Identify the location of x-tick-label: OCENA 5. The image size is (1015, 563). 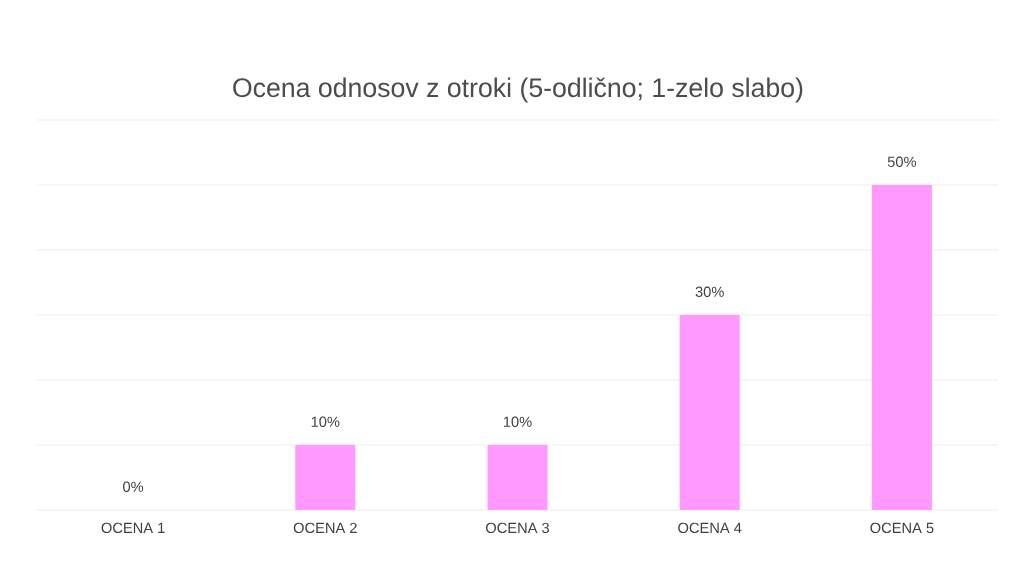
(902, 528).